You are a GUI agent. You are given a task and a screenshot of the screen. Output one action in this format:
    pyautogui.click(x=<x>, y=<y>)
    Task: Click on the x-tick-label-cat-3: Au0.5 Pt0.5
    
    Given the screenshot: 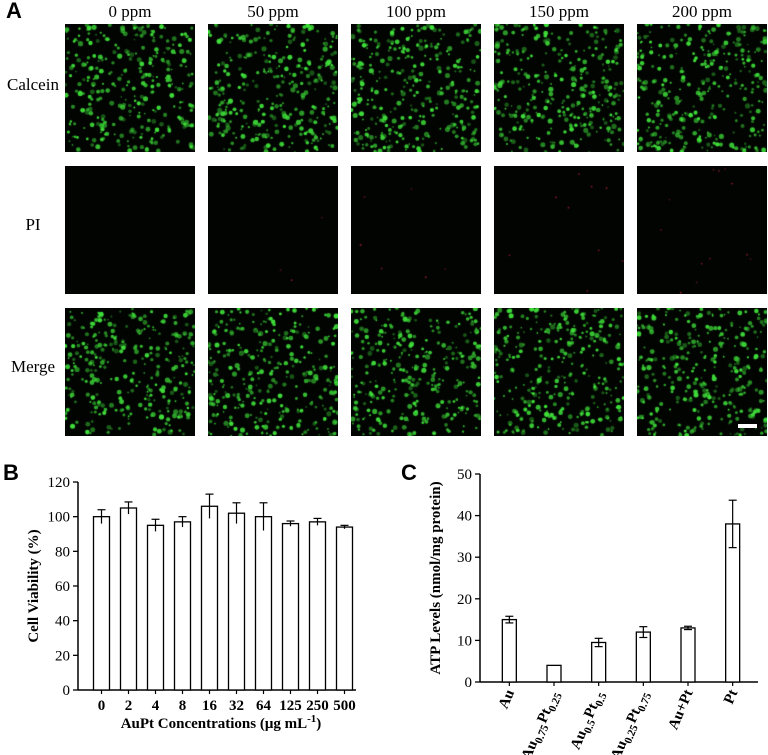 What is the action you would take?
    pyautogui.click(x=589, y=720)
    